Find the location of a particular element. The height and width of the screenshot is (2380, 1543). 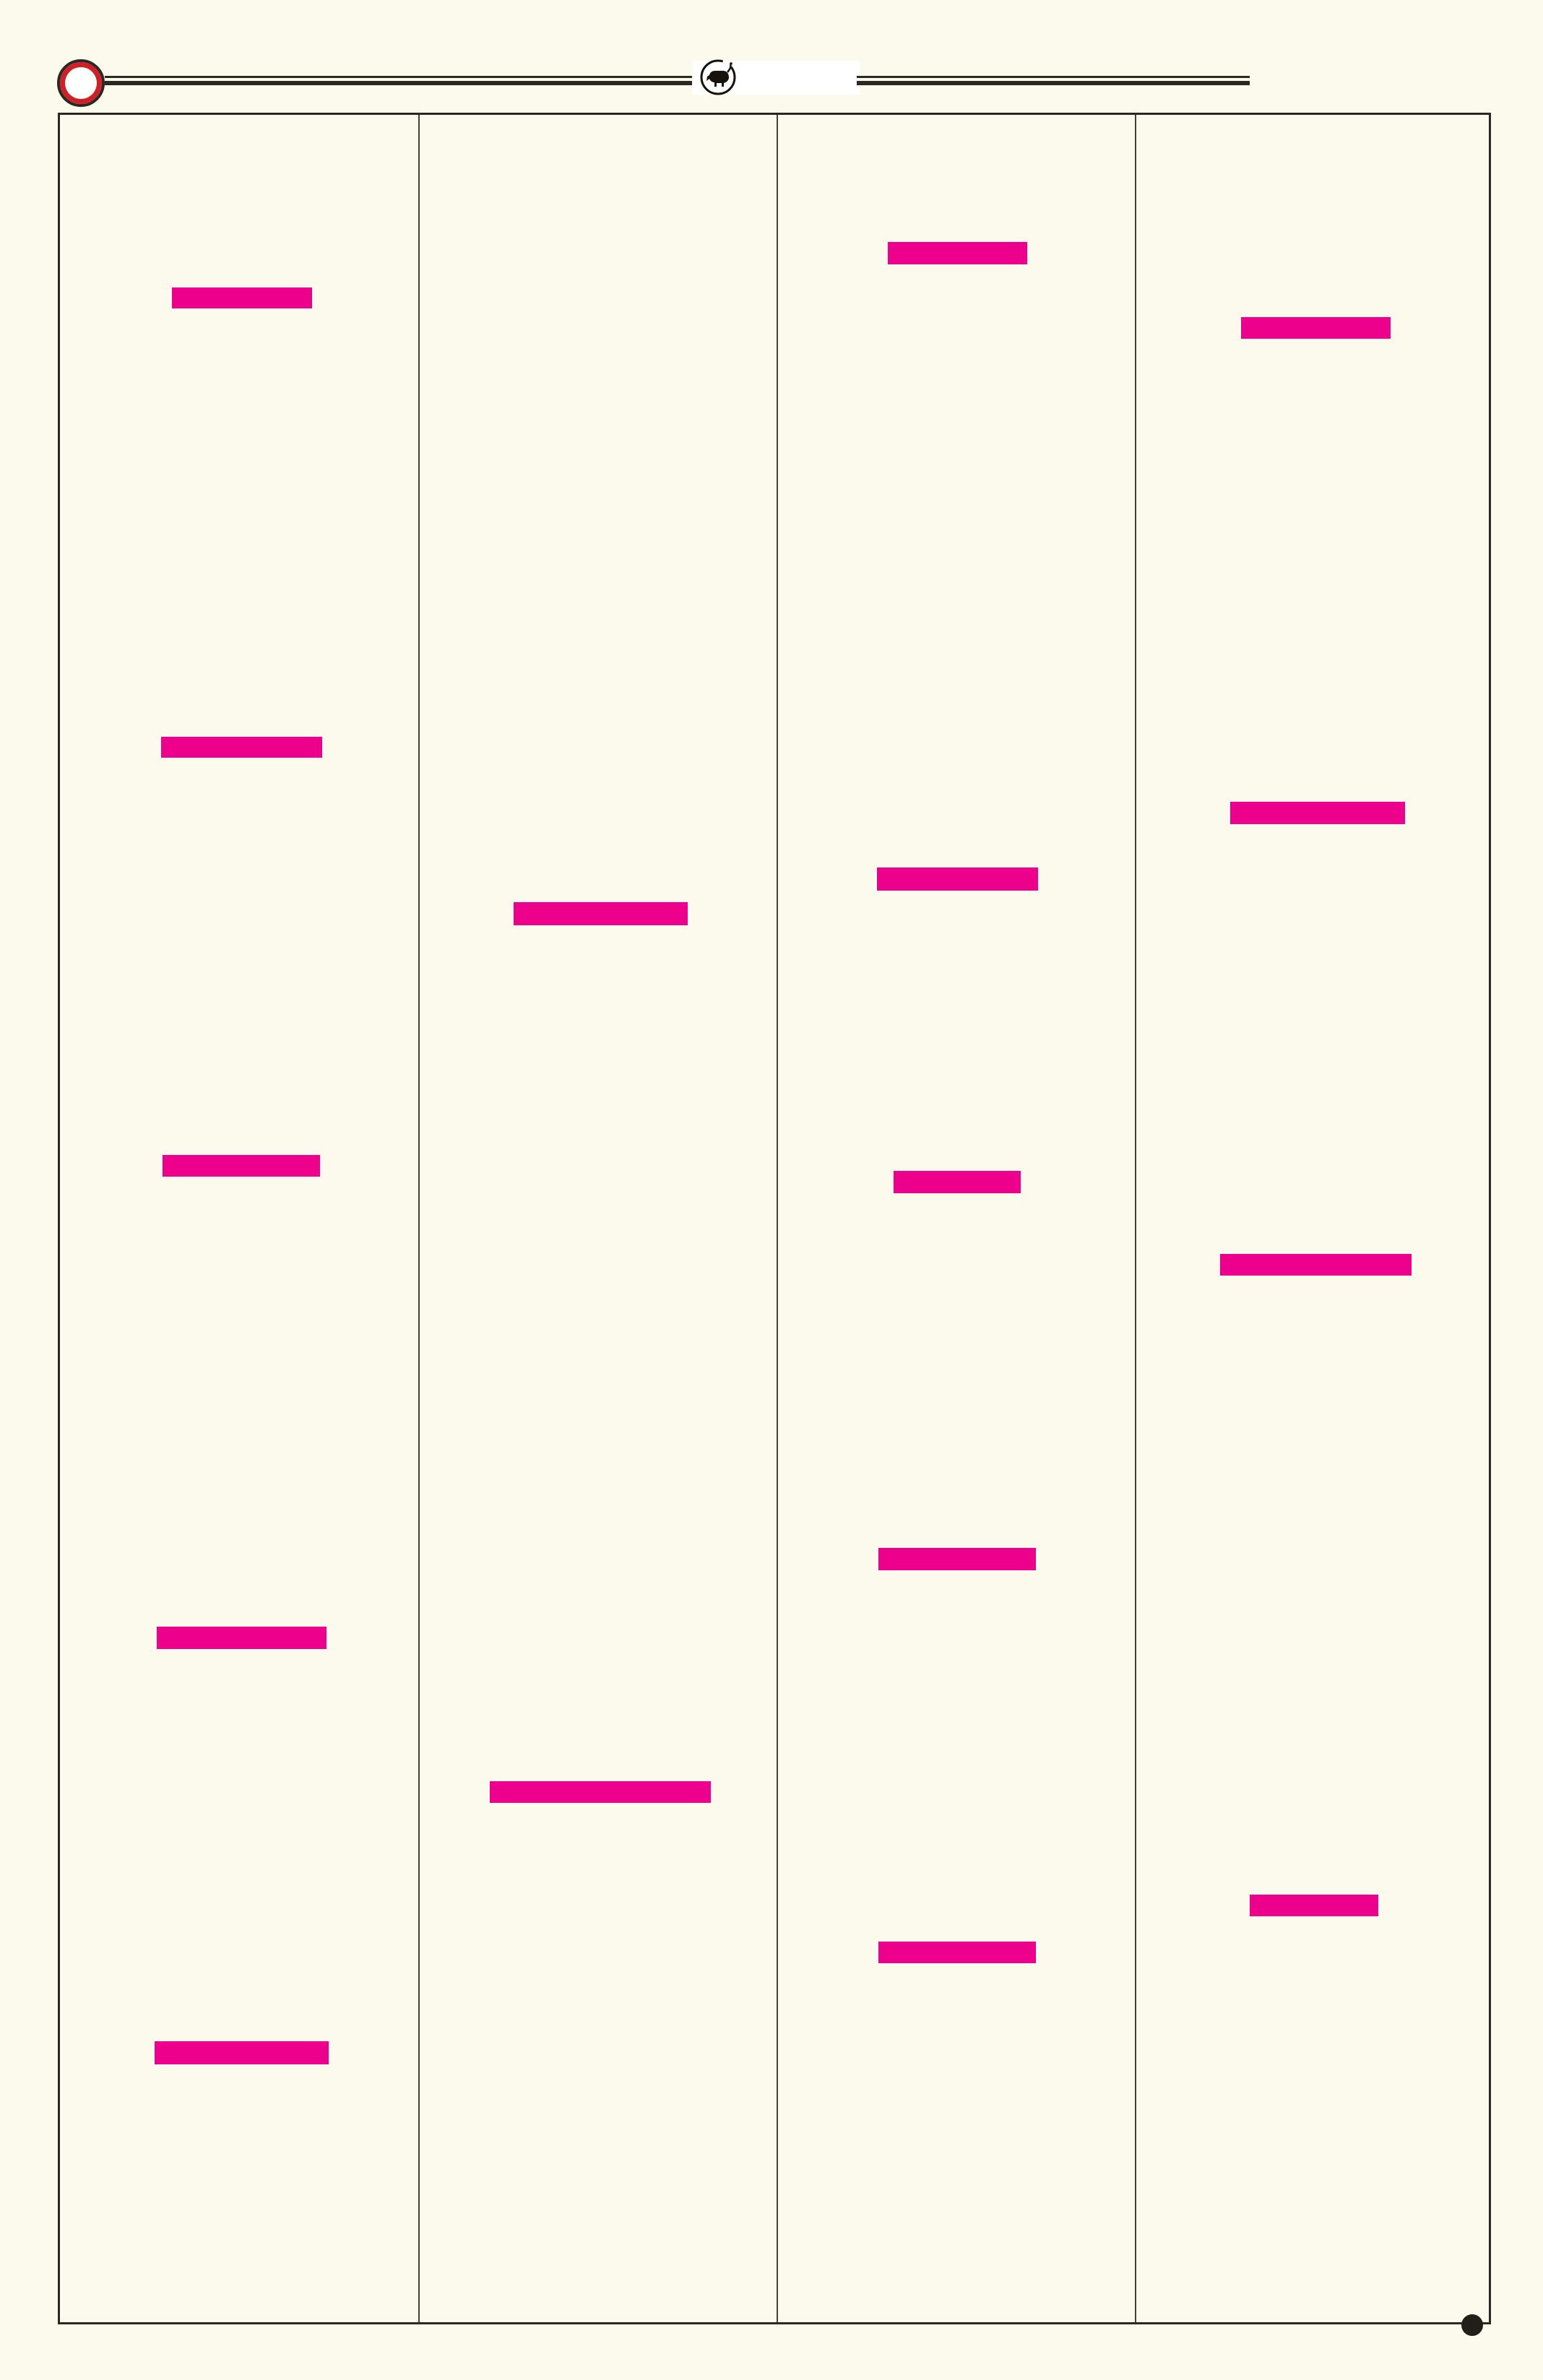

header-ring-ornament is located at coordinates (81, 83).